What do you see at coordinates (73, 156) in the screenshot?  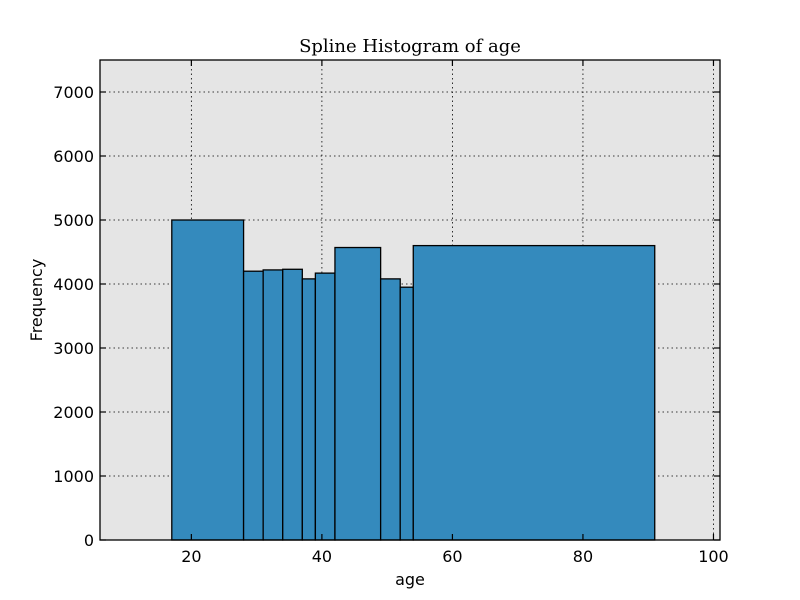 I see `y-tick-label: 6000` at bounding box center [73, 156].